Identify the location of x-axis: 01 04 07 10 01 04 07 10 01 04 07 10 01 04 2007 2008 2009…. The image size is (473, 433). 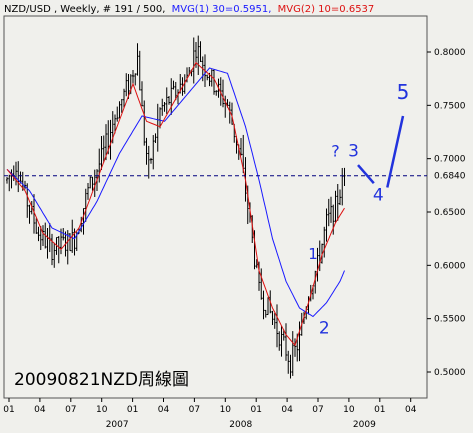
(210, 414).